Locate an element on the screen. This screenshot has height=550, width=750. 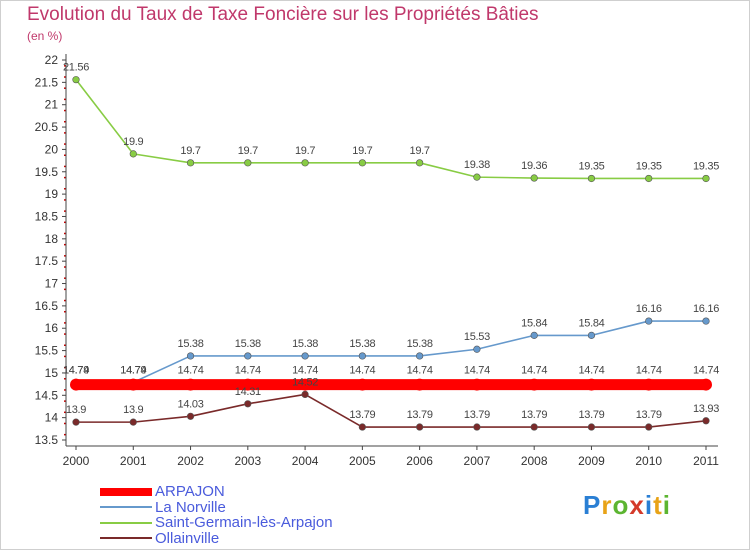
x-tick-label: 2004 is located at coordinates (305, 461).